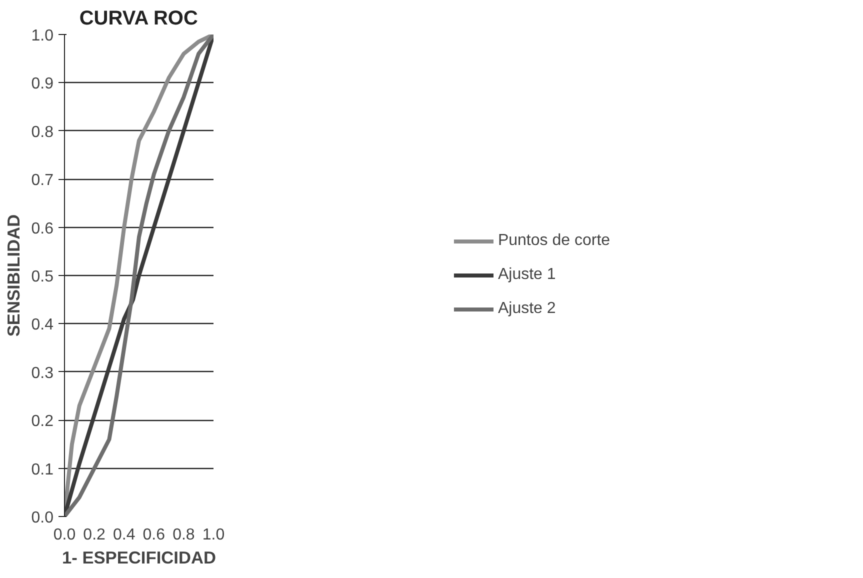 The image size is (863, 578). What do you see at coordinates (42, 469) in the screenshot?
I see `y-tick-label: 0.1` at bounding box center [42, 469].